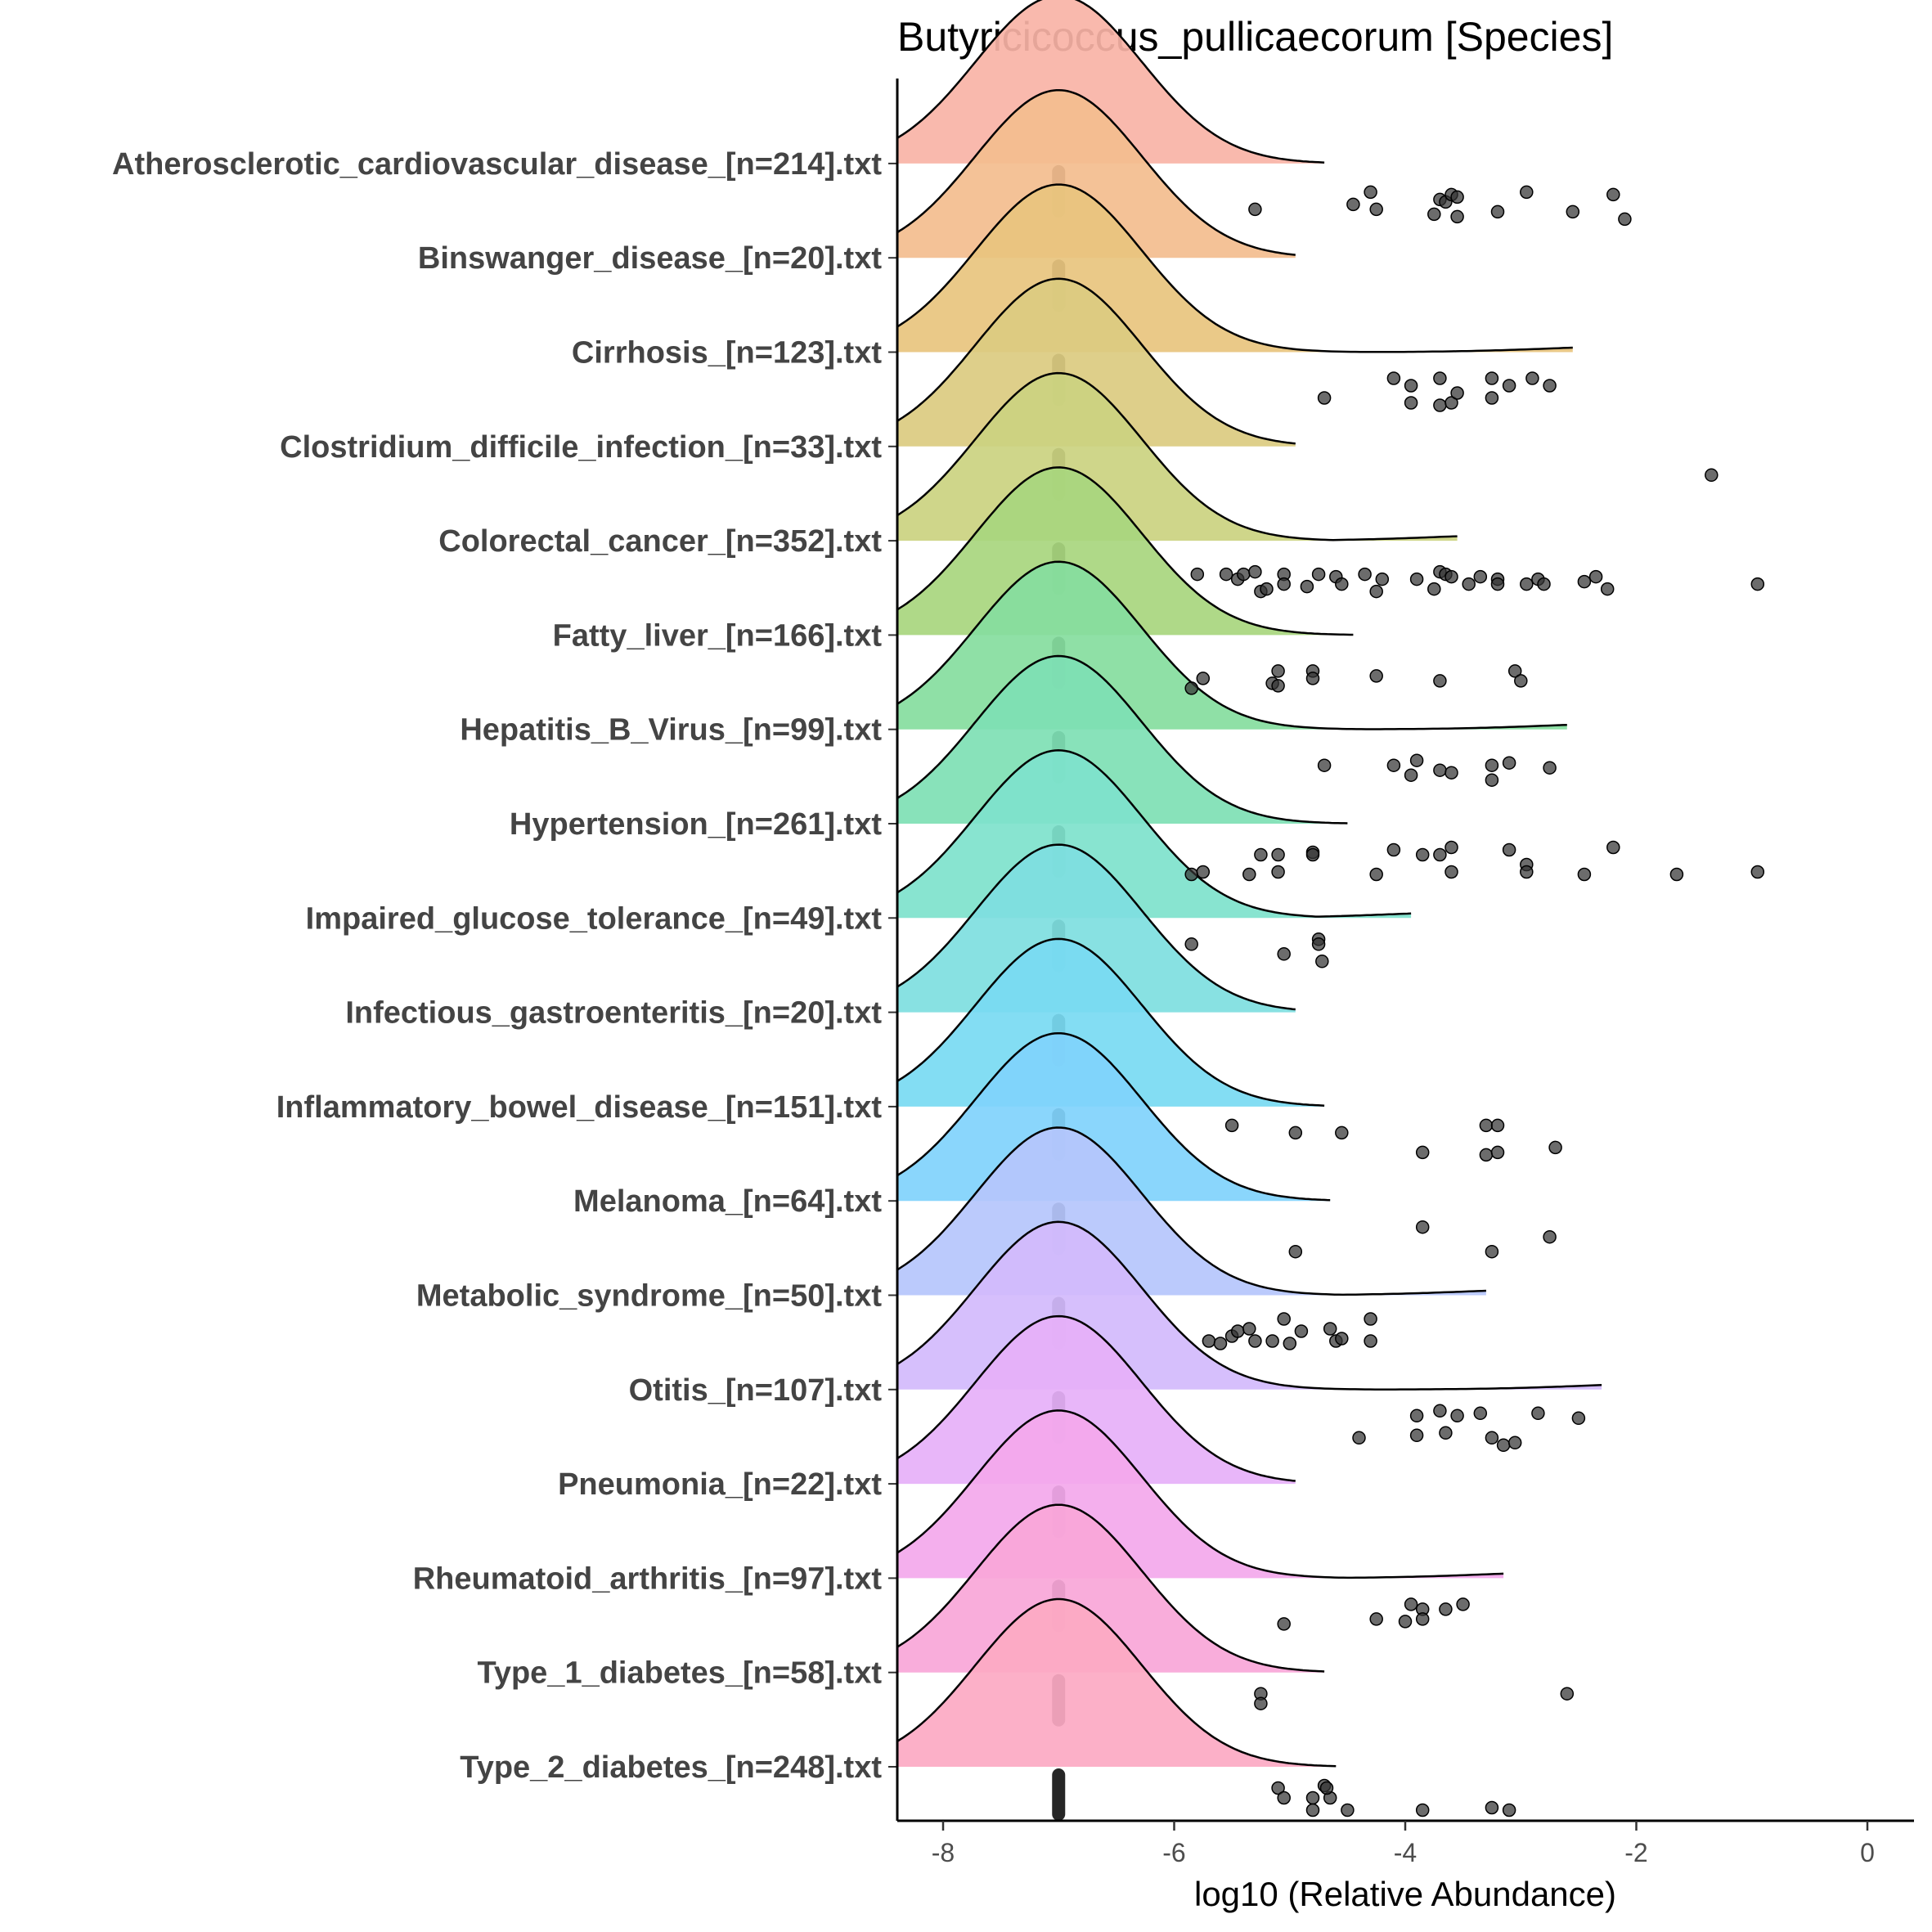 The width and height of the screenshot is (1932, 1932). I want to click on category-label: Metabolic_syndrome_[n=50].txt, so click(649, 1297).